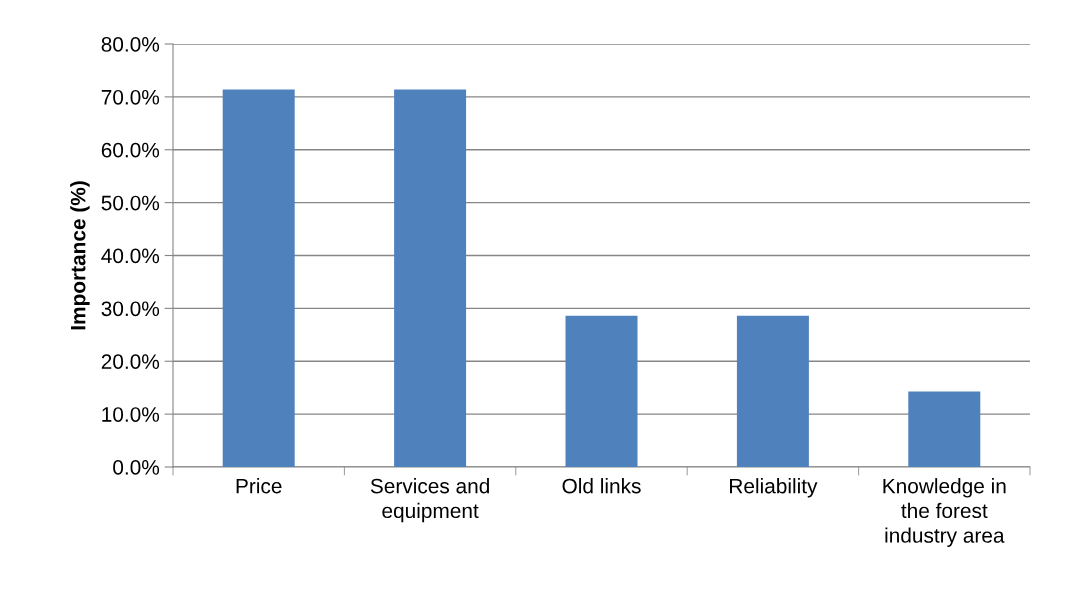 The height and width of the screenshot is (591, 1083). Describe the element at coordinates (429, 500) in the screenshot. I see `x-tick-label: Services and equipment` at that location.